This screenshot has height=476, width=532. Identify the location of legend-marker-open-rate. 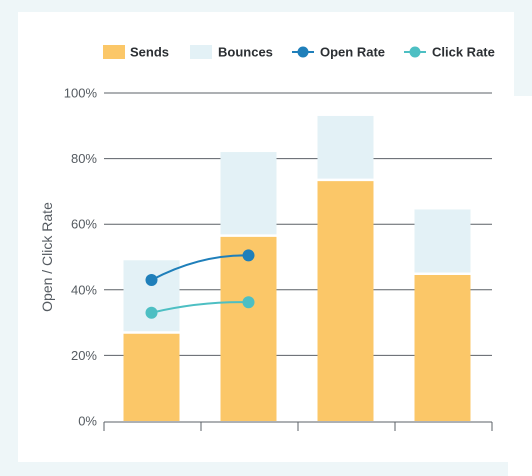
(303, 52).